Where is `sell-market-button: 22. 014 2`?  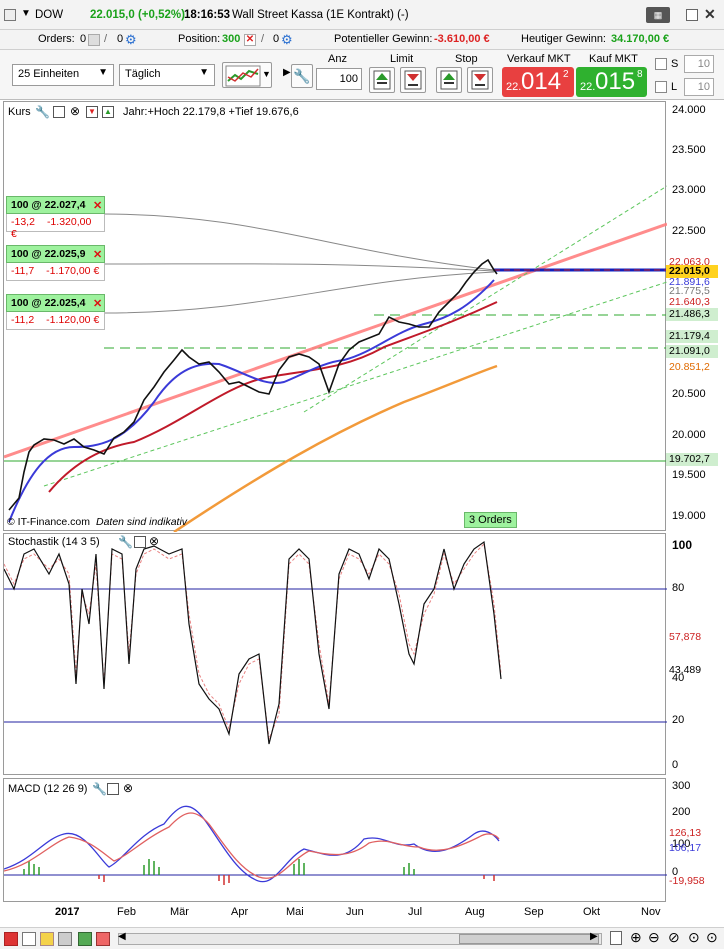 sell-market-button: 22. 014 2 is located at coordinates (538, 82).